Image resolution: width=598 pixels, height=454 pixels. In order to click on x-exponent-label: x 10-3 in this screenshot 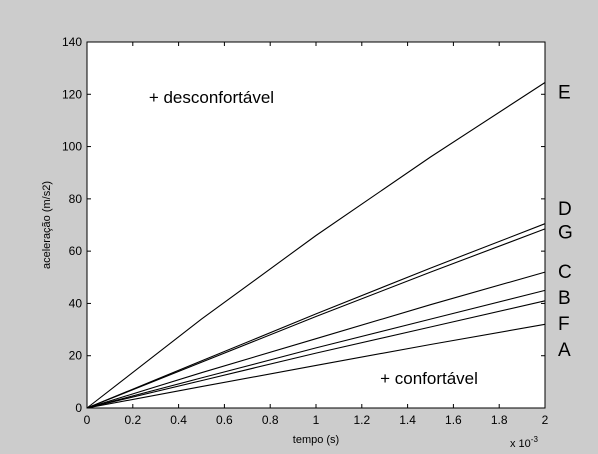, I will do `click(524, 442)`.